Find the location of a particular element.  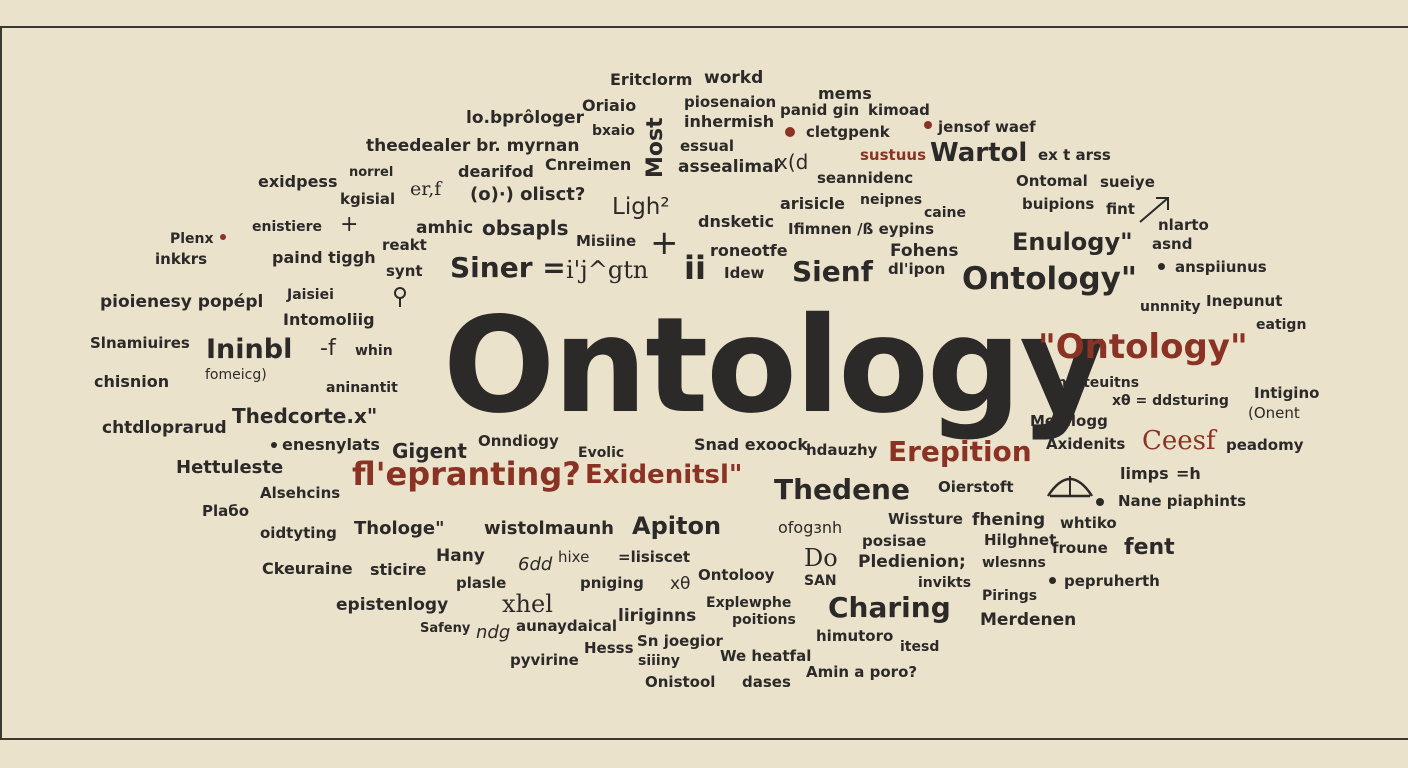

cloud-word: Slnamiuires is located at coordinates (140, 343).